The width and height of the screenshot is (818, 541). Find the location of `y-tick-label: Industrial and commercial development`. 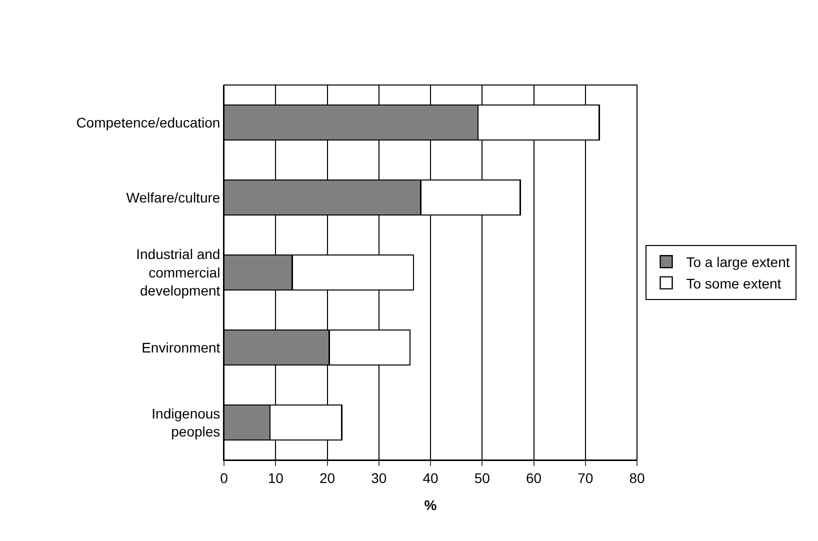

y-tick-label: Industrial and commercial development is located at coordinates (178, 272).